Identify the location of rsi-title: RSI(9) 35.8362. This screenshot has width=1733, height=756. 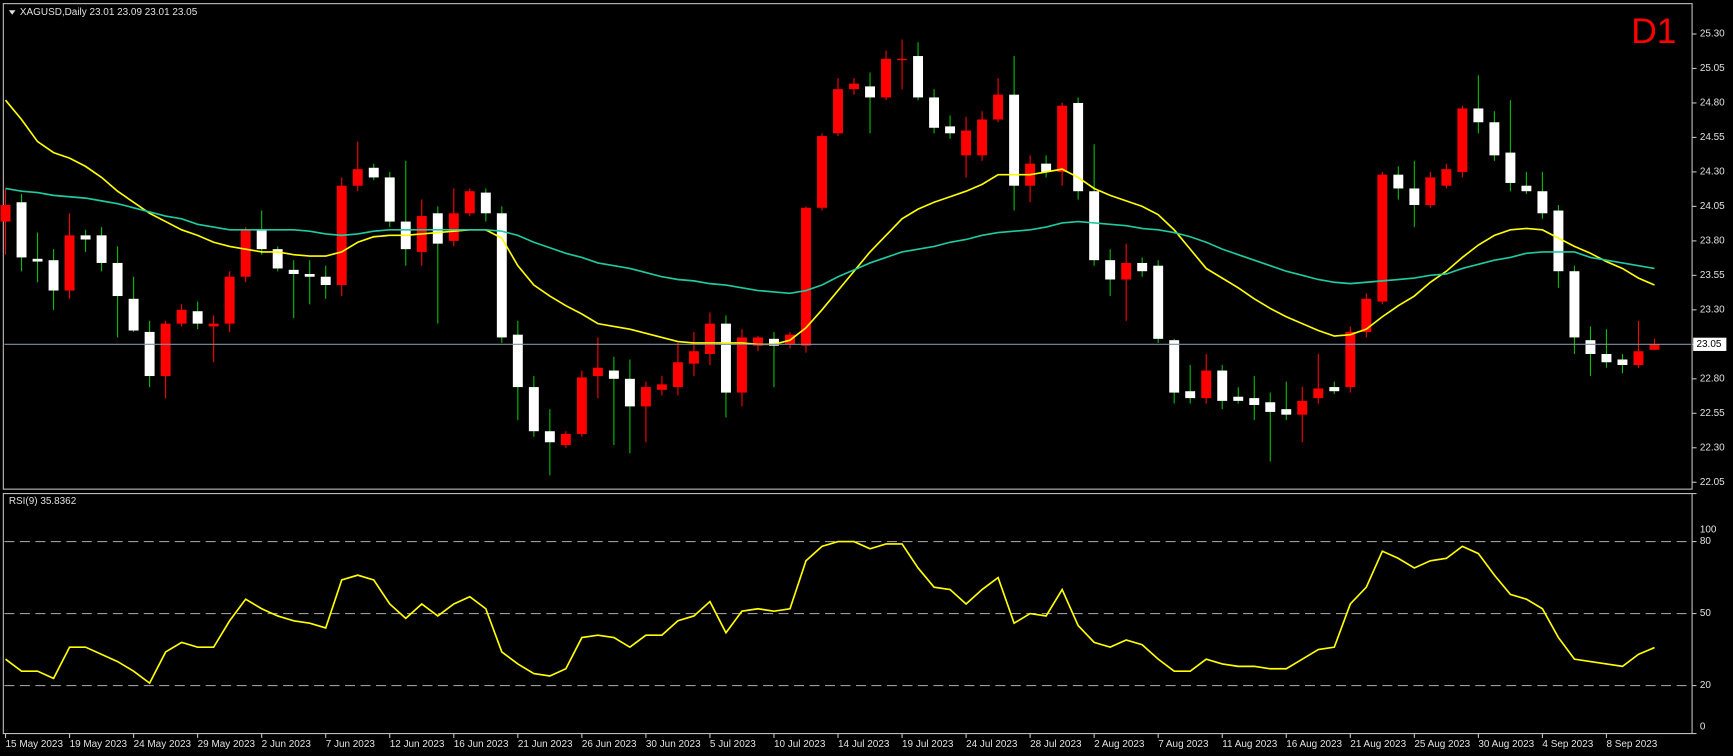
(43, 501).